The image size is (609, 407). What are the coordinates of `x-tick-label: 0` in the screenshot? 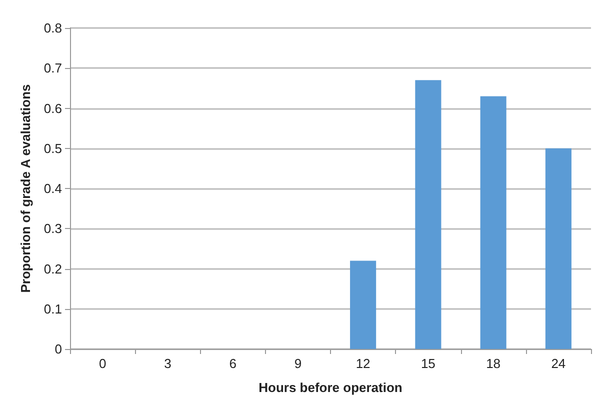 It's located at (102, 363).